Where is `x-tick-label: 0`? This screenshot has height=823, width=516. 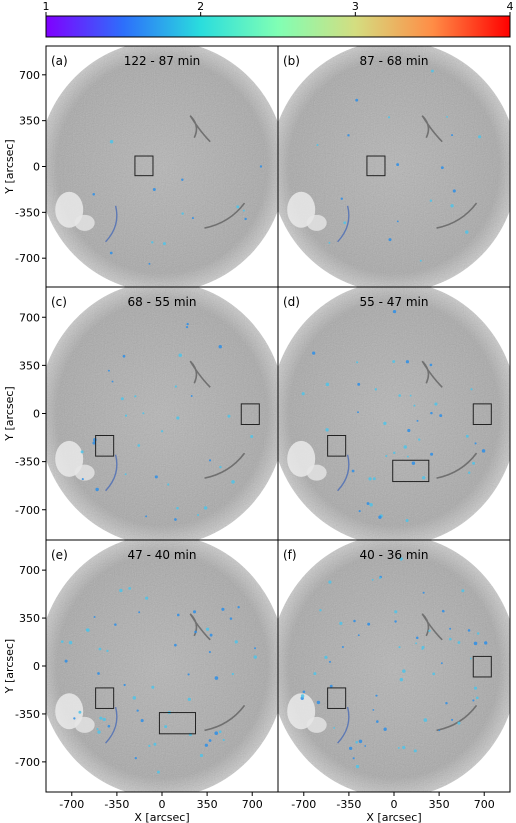 x-tick-label: 0 is located at coordinates (394, 804).